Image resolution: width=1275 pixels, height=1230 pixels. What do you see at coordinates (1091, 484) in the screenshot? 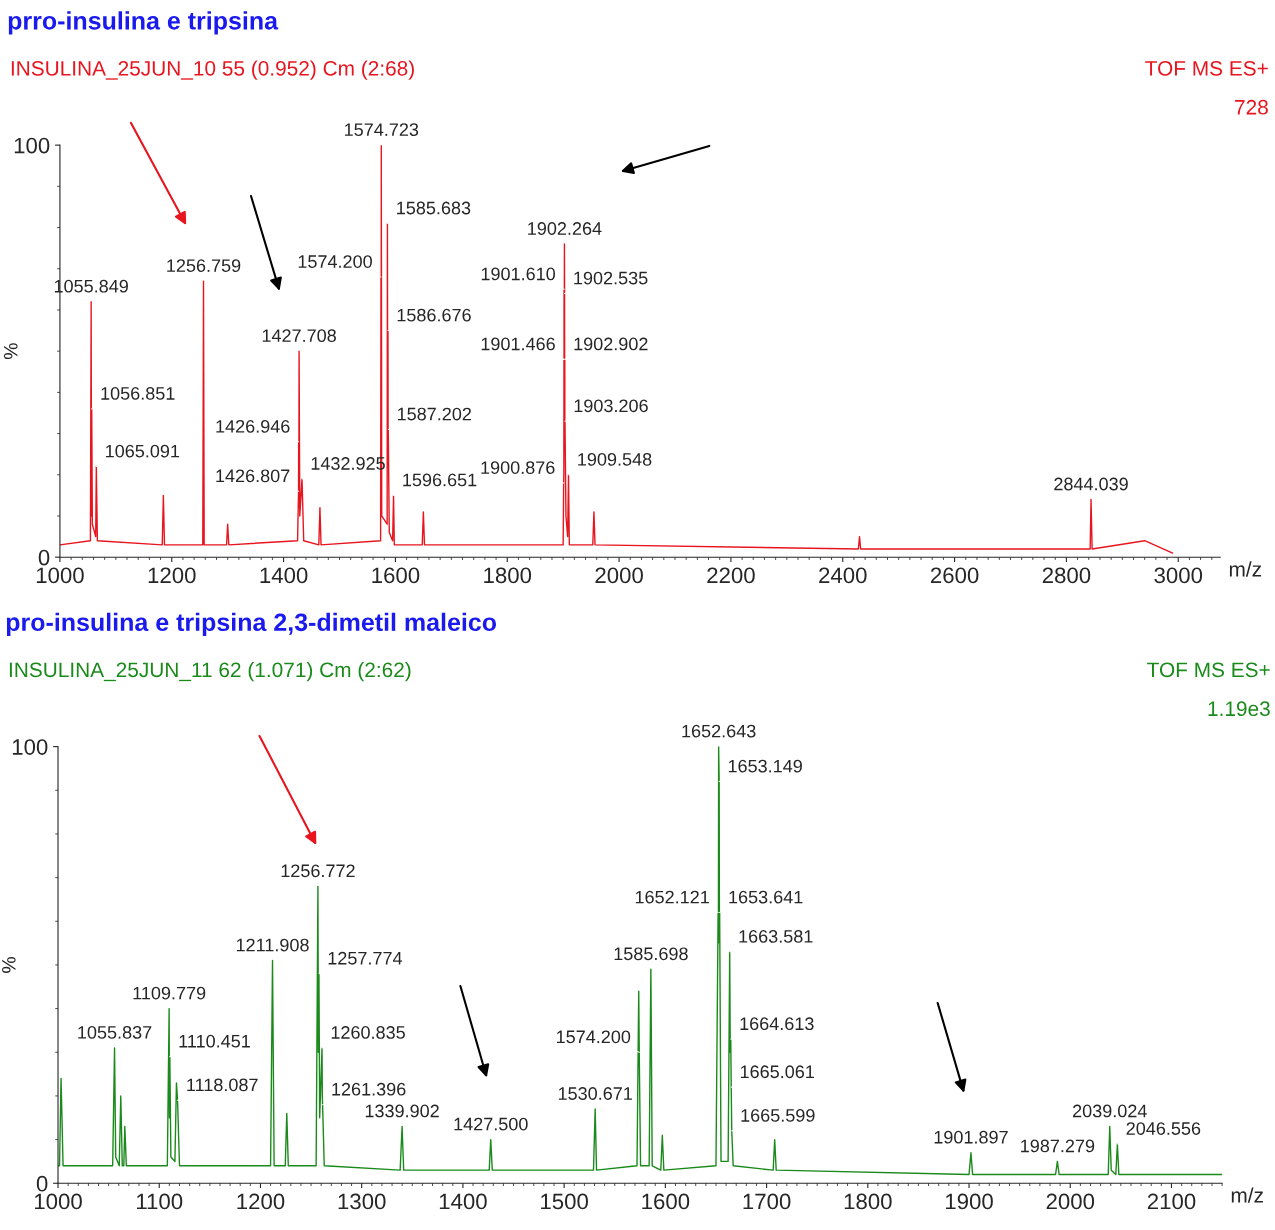
I see `annotation: 2844.039` at bounding box center [1091, 484].